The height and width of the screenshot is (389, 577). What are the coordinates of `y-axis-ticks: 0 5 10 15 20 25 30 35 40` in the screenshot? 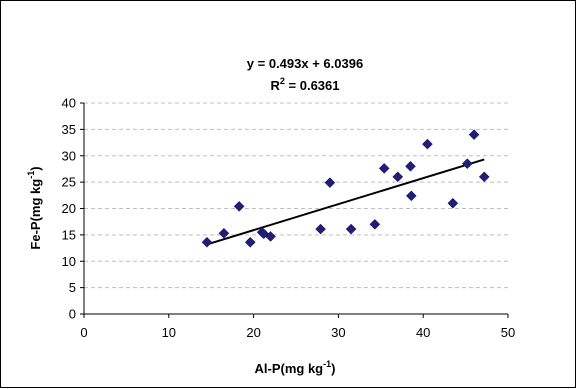 It's located at (73, 209).